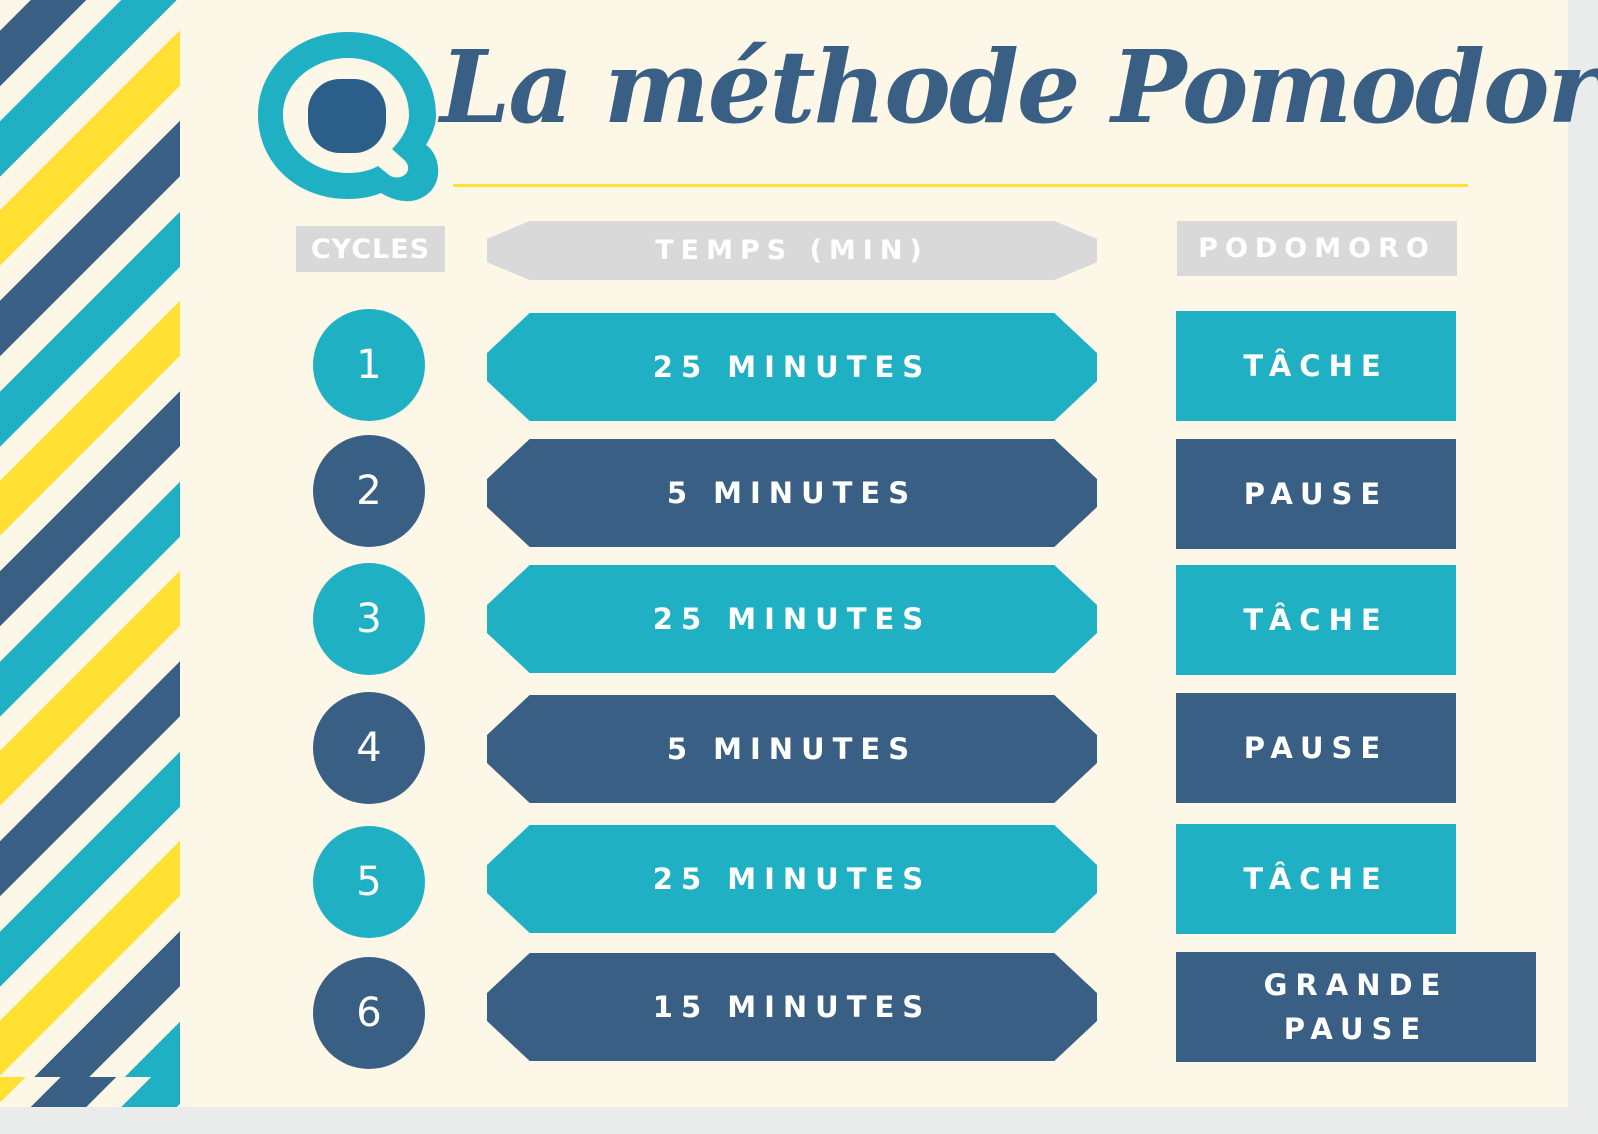 Image resolution: width=1598 pixels, height=1134 pixels. Describe the element at coordinates (369, 1013) in the screenshot. I see `cycle-number: 6` at that location.